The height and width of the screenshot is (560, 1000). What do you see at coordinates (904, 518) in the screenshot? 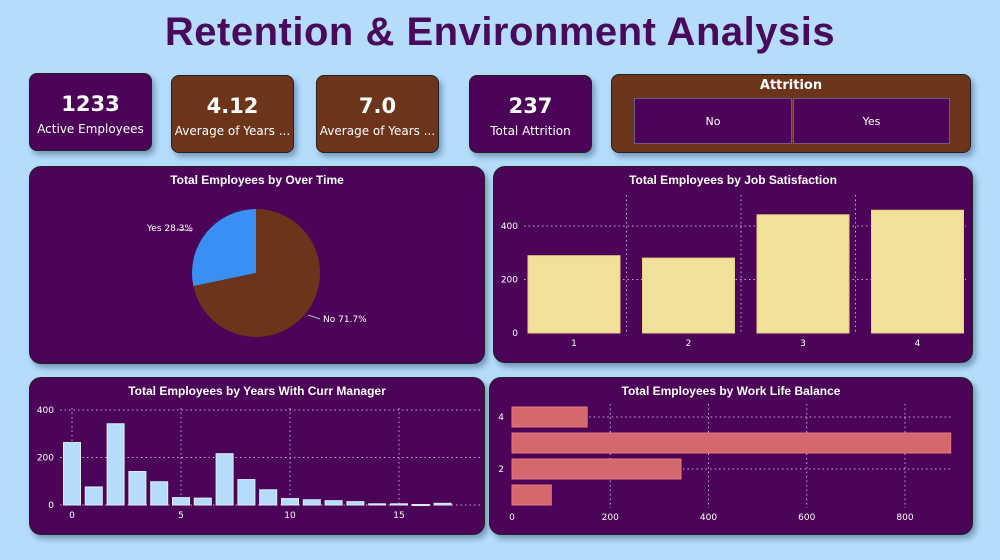
I see `x-tick-label: 800` at bounding box center [904, 518].